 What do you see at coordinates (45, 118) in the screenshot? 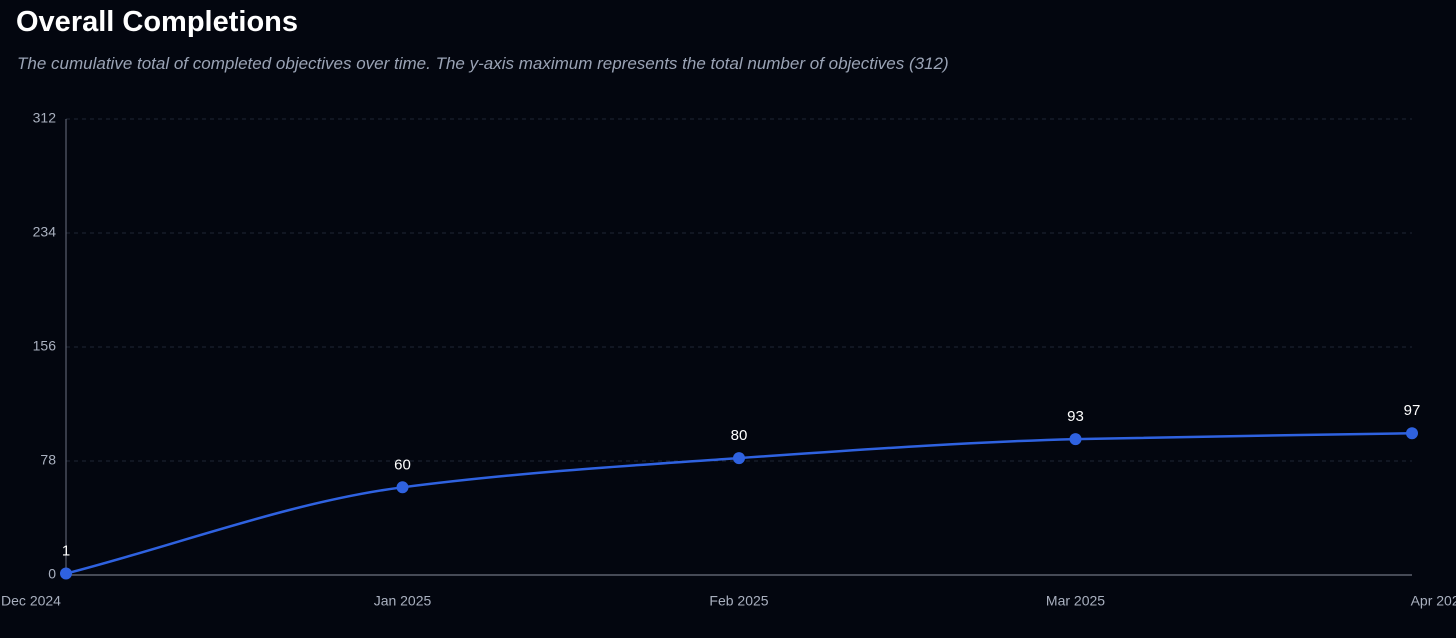
I see `y-tick-label: 312` at bounding box center [45, 118].